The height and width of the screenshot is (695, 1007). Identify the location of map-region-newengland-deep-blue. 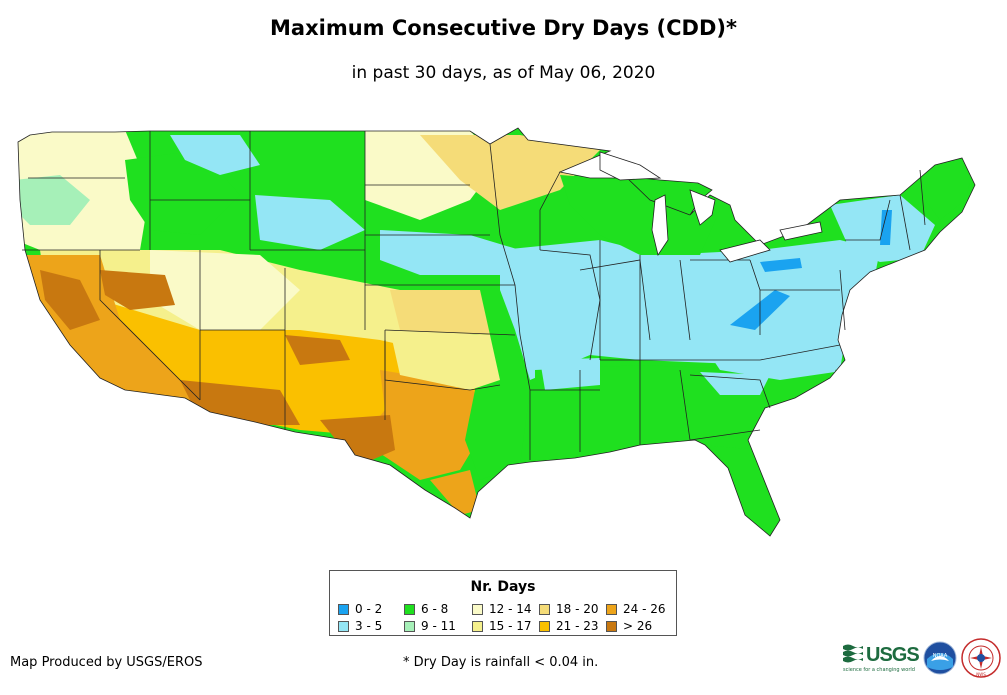
(886, 227).